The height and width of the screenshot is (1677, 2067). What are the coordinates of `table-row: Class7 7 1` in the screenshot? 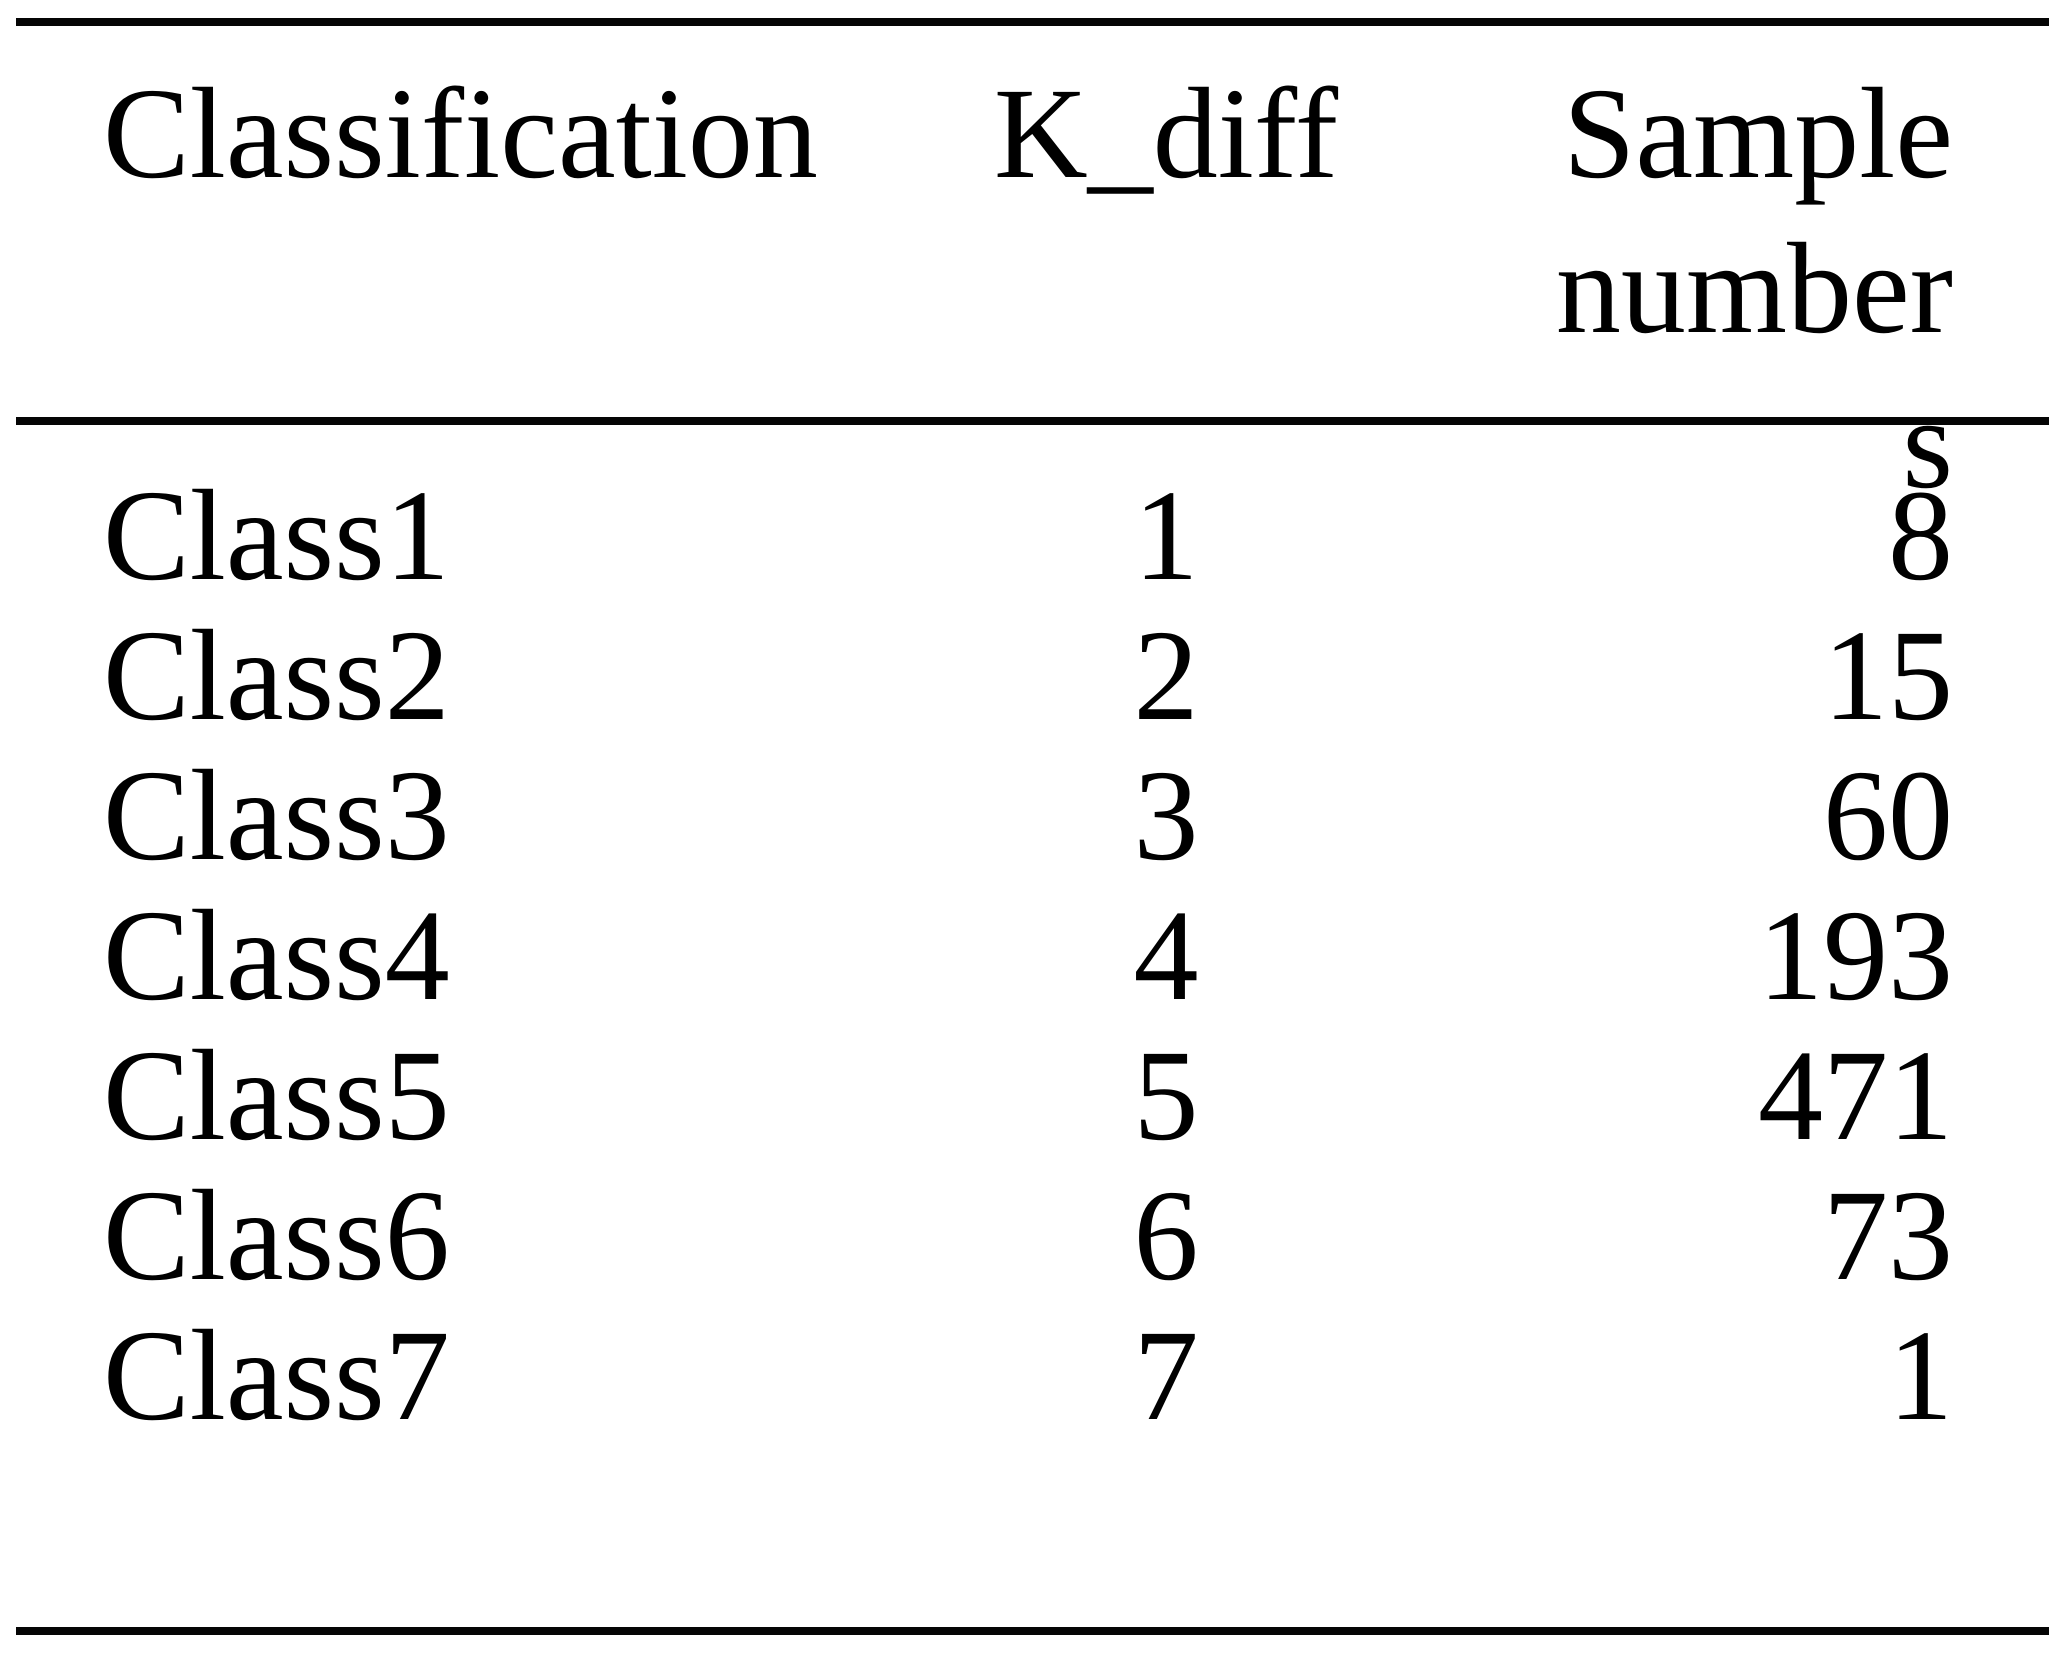 It's located at (1032, 1376).